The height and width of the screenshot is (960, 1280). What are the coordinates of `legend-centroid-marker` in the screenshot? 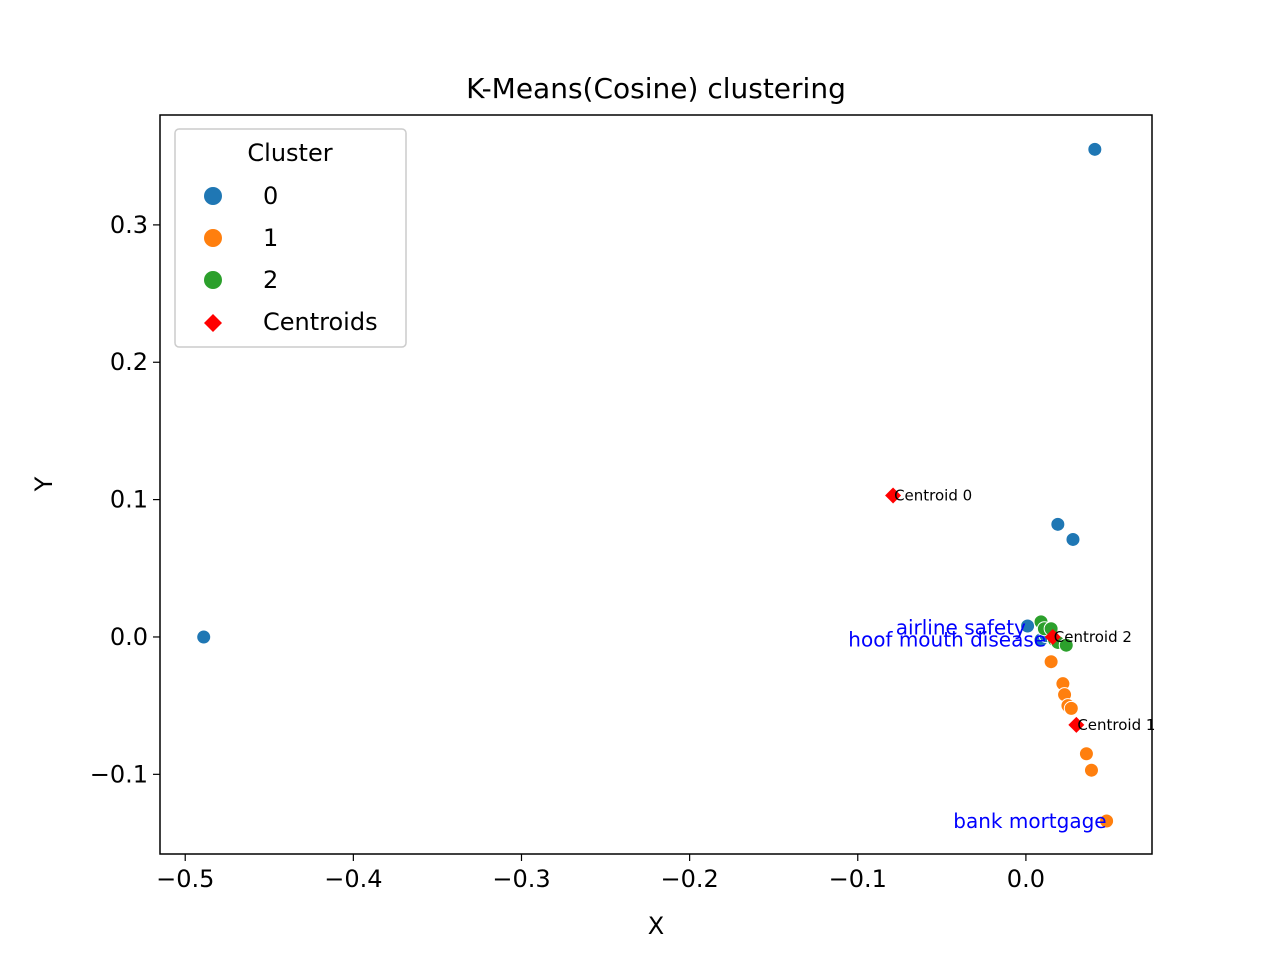 It's located at (213, 323).